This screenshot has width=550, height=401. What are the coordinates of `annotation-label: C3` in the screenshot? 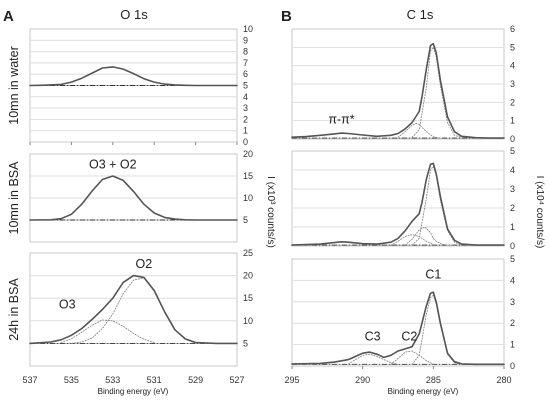 It's located at (373, 336).